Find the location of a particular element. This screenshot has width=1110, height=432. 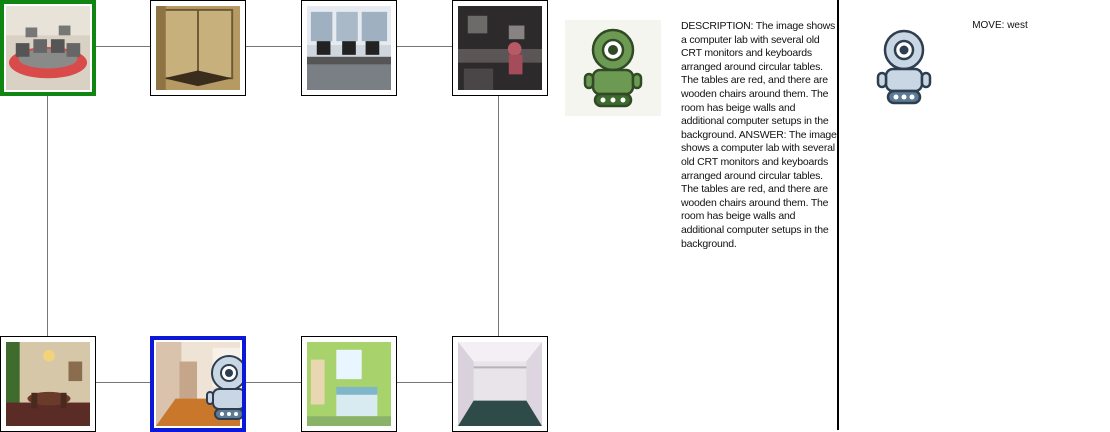

move-label: MOVE: west is located at coordinates (1000, 25).